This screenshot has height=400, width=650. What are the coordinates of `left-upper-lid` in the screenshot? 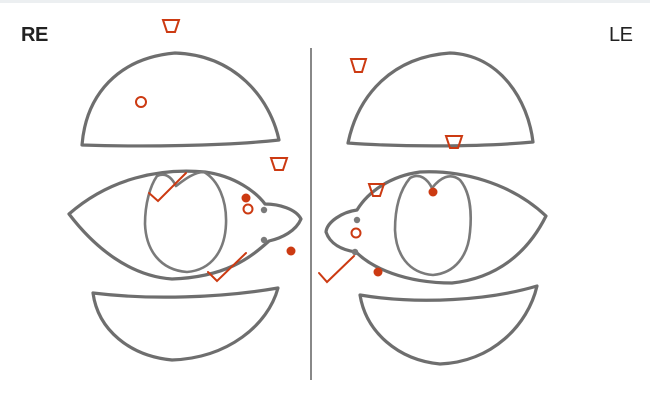 It's located at (440, 99).